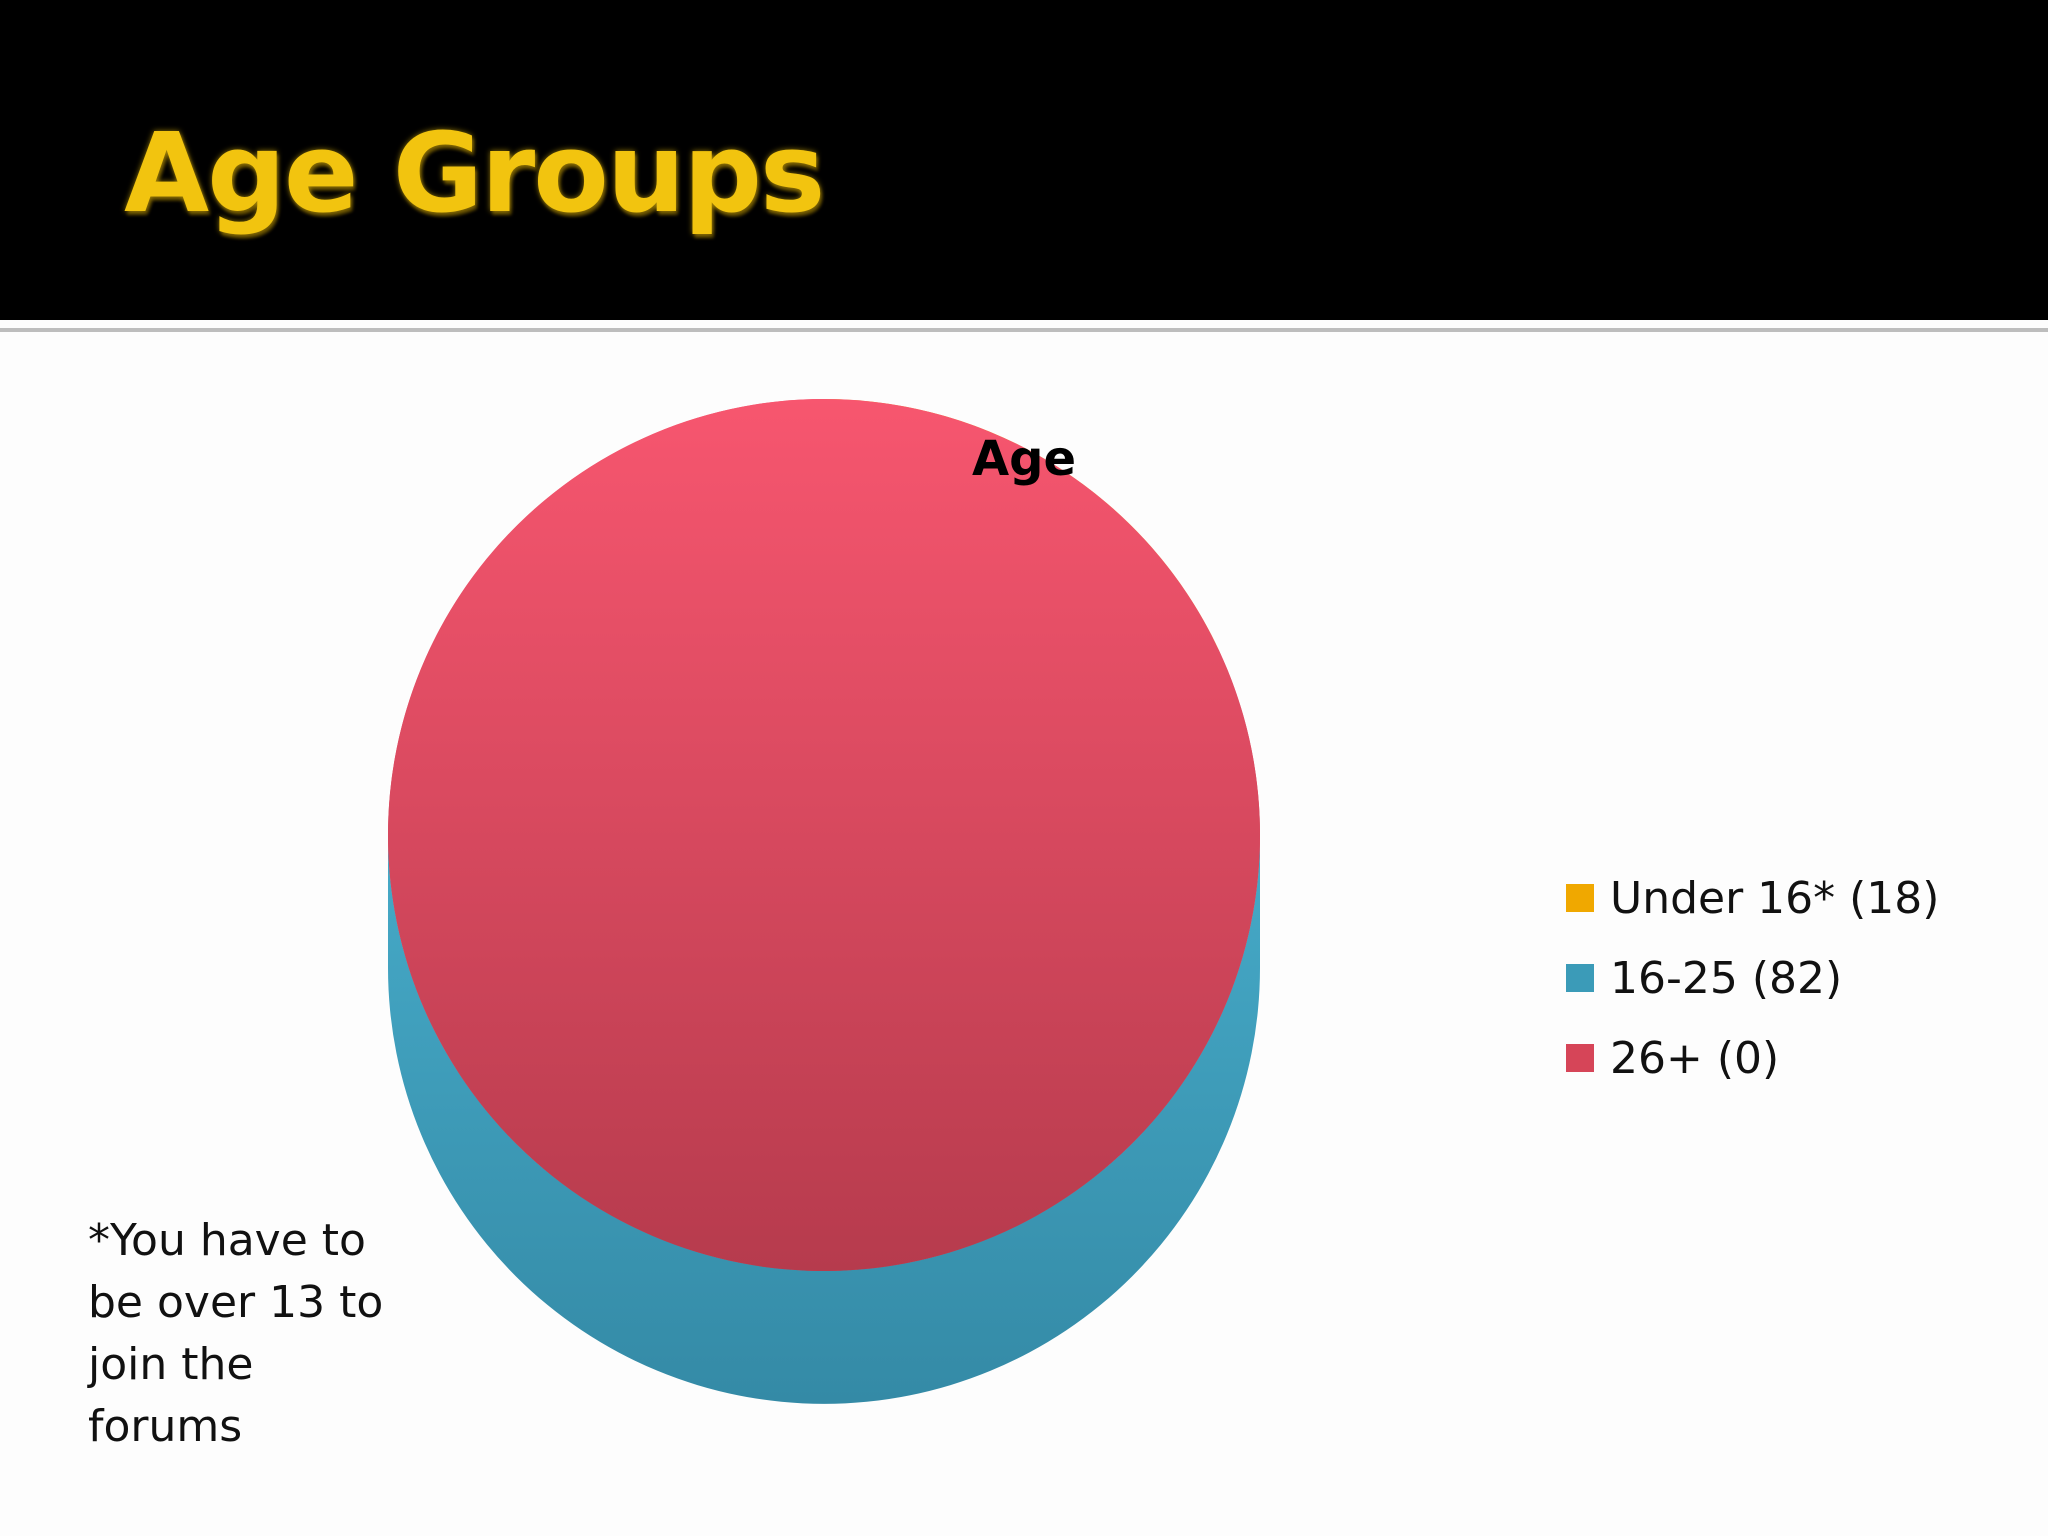 Image resolution: width=2048 pixels, height=1536 pixels. What do you see at coordinates (1726, 978) in the screenshot?
I see `legend-label: 16-25 (82)` at bounding box center [1726, 978].